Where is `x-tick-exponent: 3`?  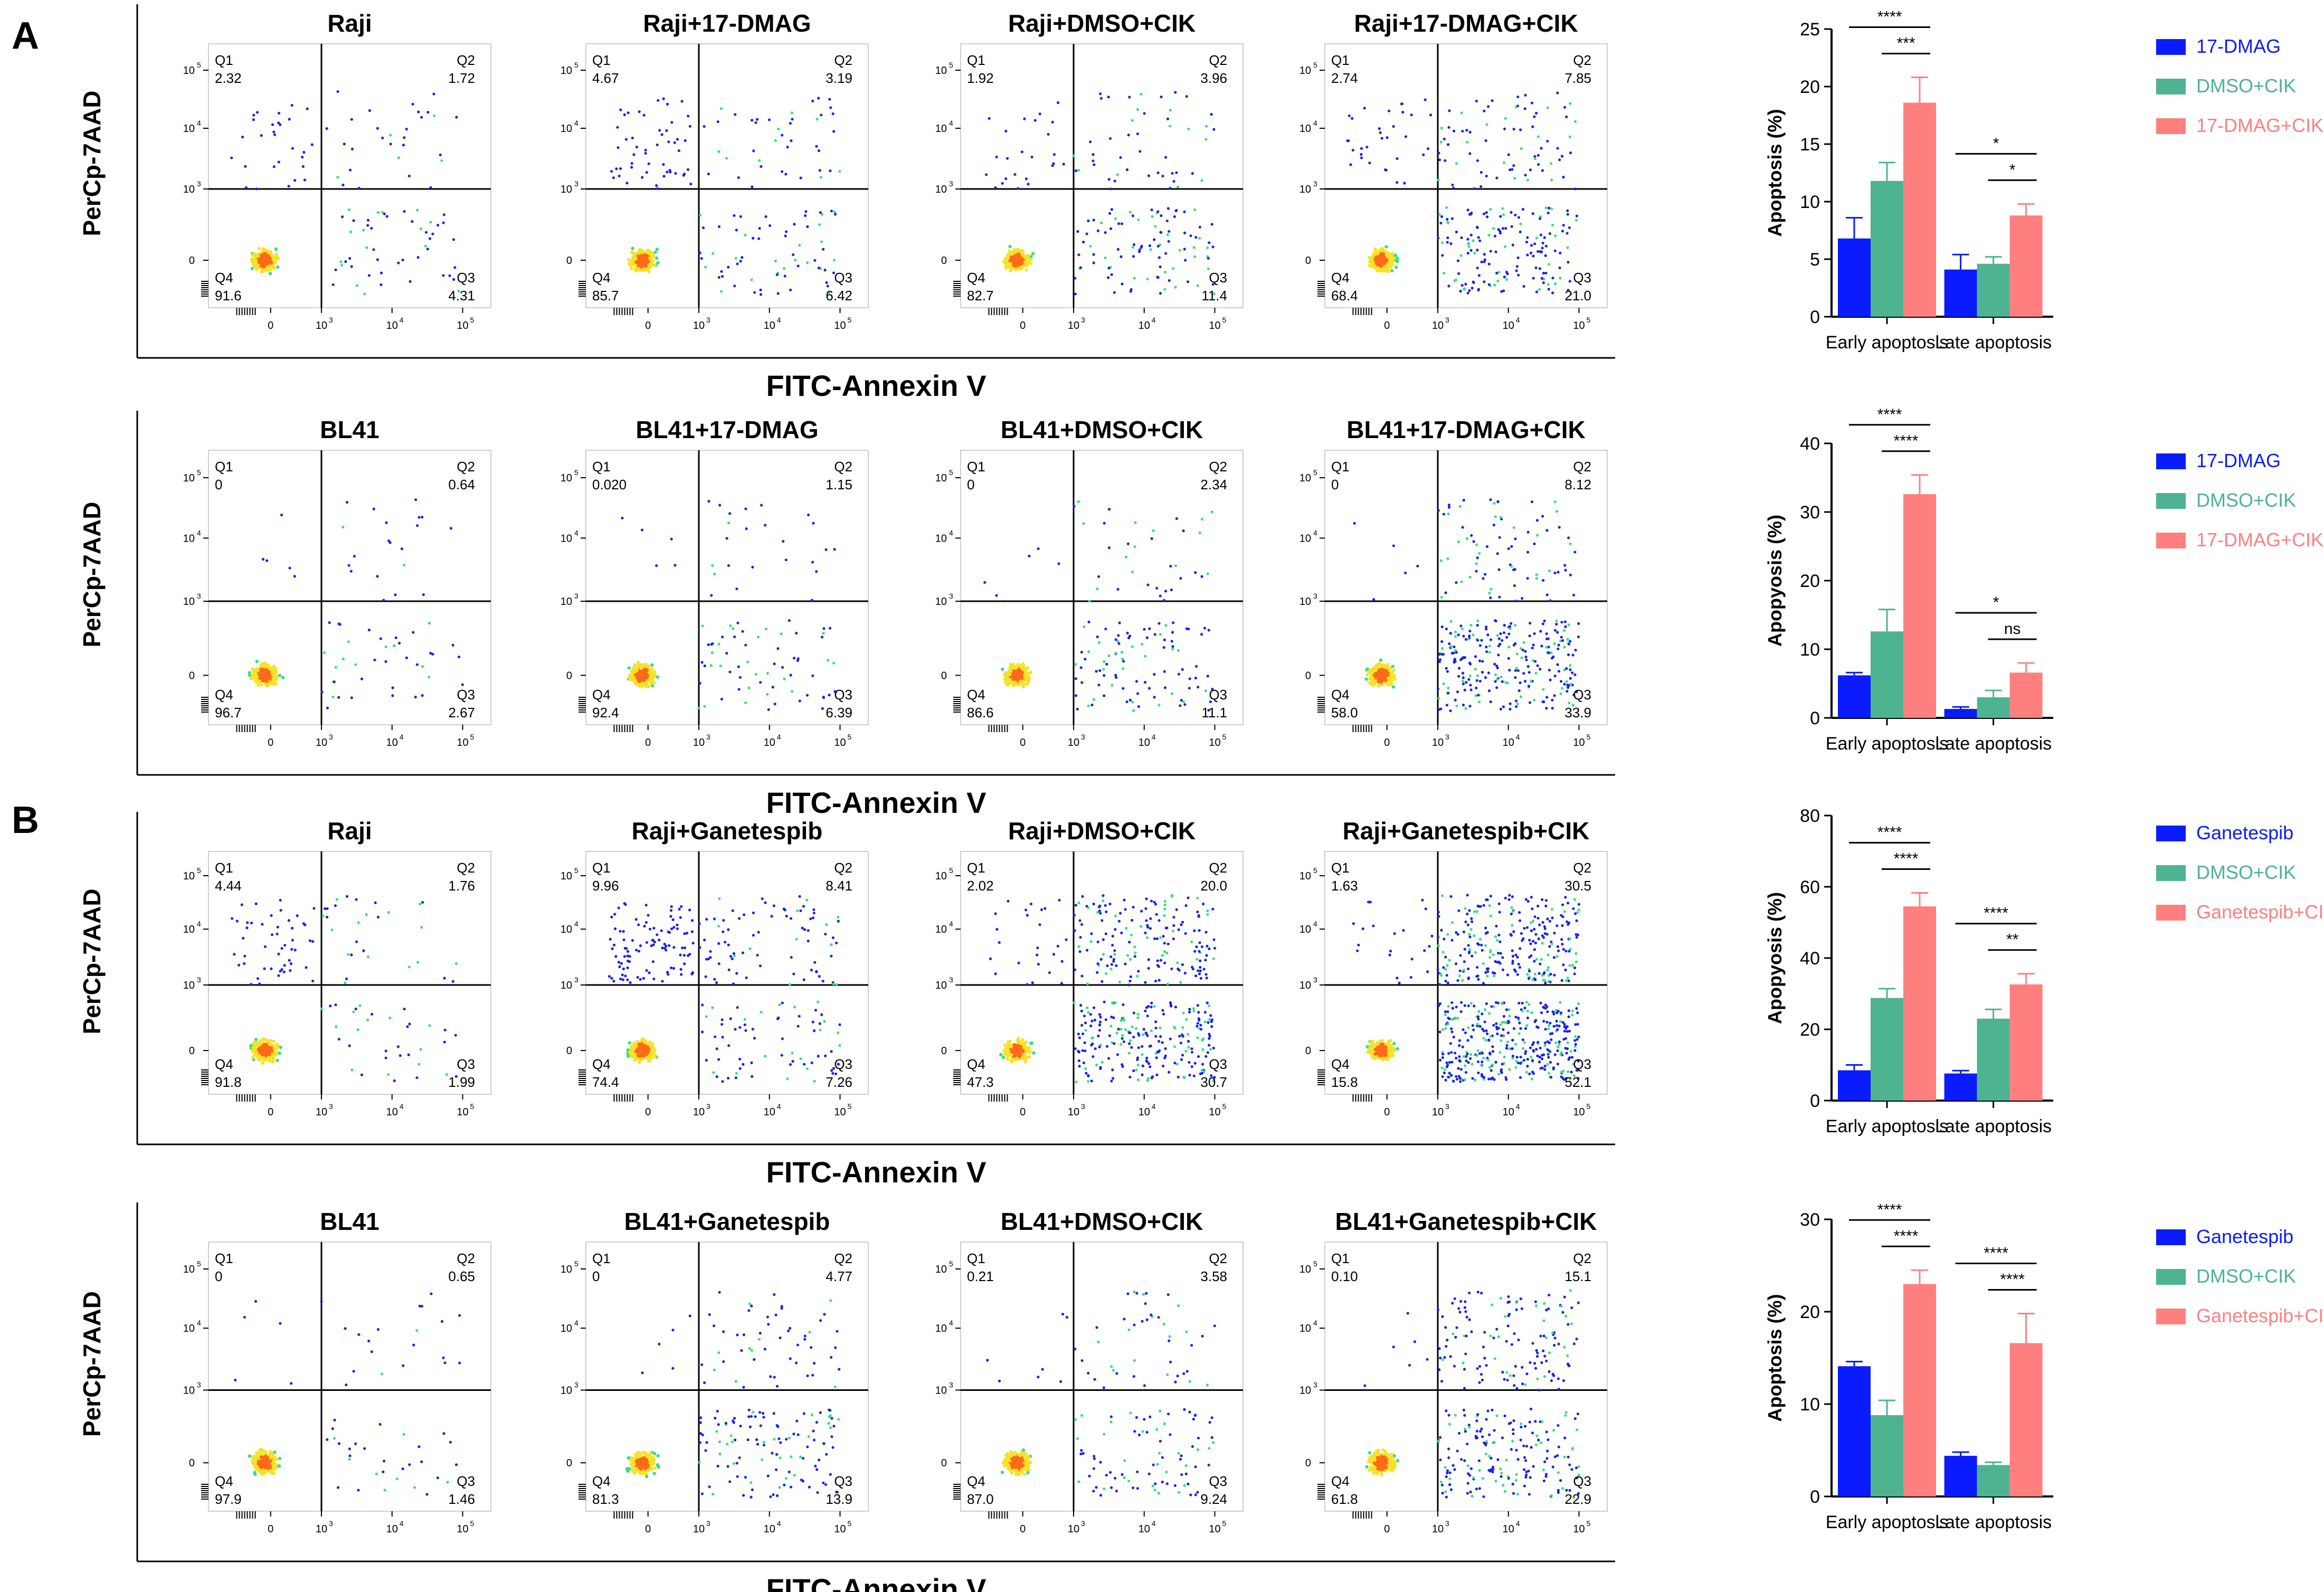 x-tick-exponent: 3 is located at coordinates (331, 737).